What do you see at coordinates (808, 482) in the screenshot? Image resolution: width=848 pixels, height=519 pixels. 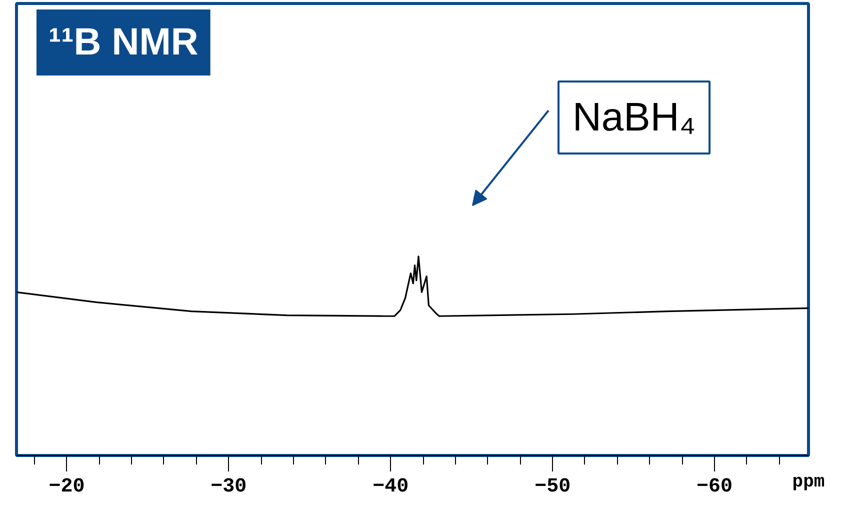 I see `x-axis-title: ppm` at bounding box center [808, 482].